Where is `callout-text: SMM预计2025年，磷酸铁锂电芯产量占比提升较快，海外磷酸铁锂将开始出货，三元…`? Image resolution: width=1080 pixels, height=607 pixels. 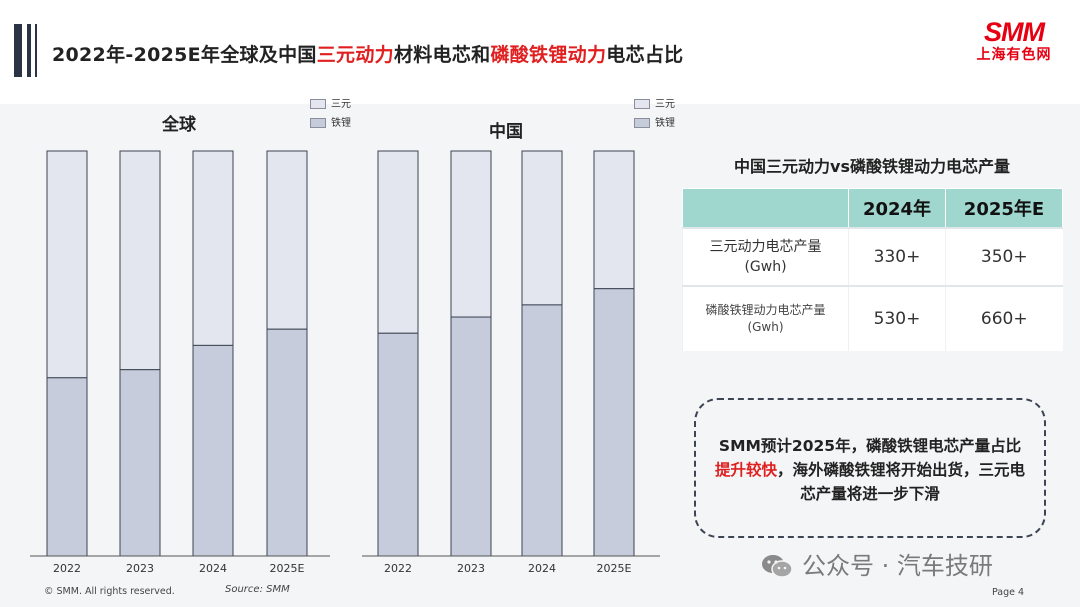 callout-text: SMM预计2025年，磷酸铁锂电芯产量占比提升较快，海外磷酸铁锂将开始出货，三元… is located at coordinates (870, 470).